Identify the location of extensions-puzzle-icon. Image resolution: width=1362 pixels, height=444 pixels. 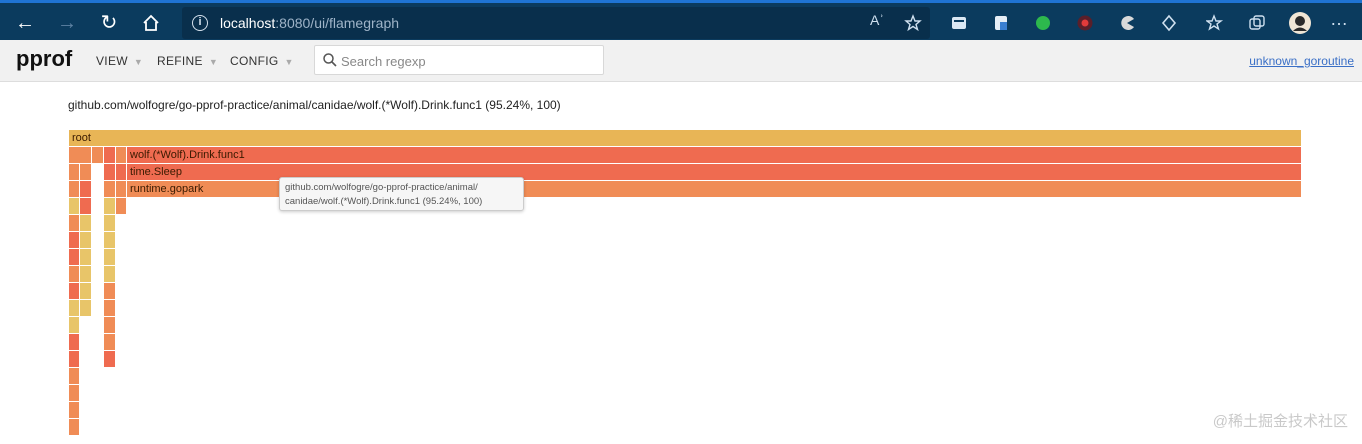
(1169, 23).